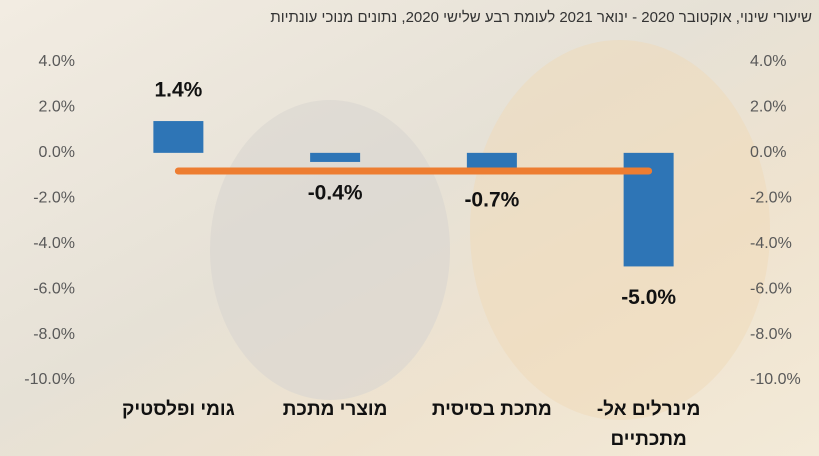 This screenshot has width=819, height=456. Describe the element at coordinates (54, 288) in the screenshot. I see `y-tick-label: -6.0%` at that location.